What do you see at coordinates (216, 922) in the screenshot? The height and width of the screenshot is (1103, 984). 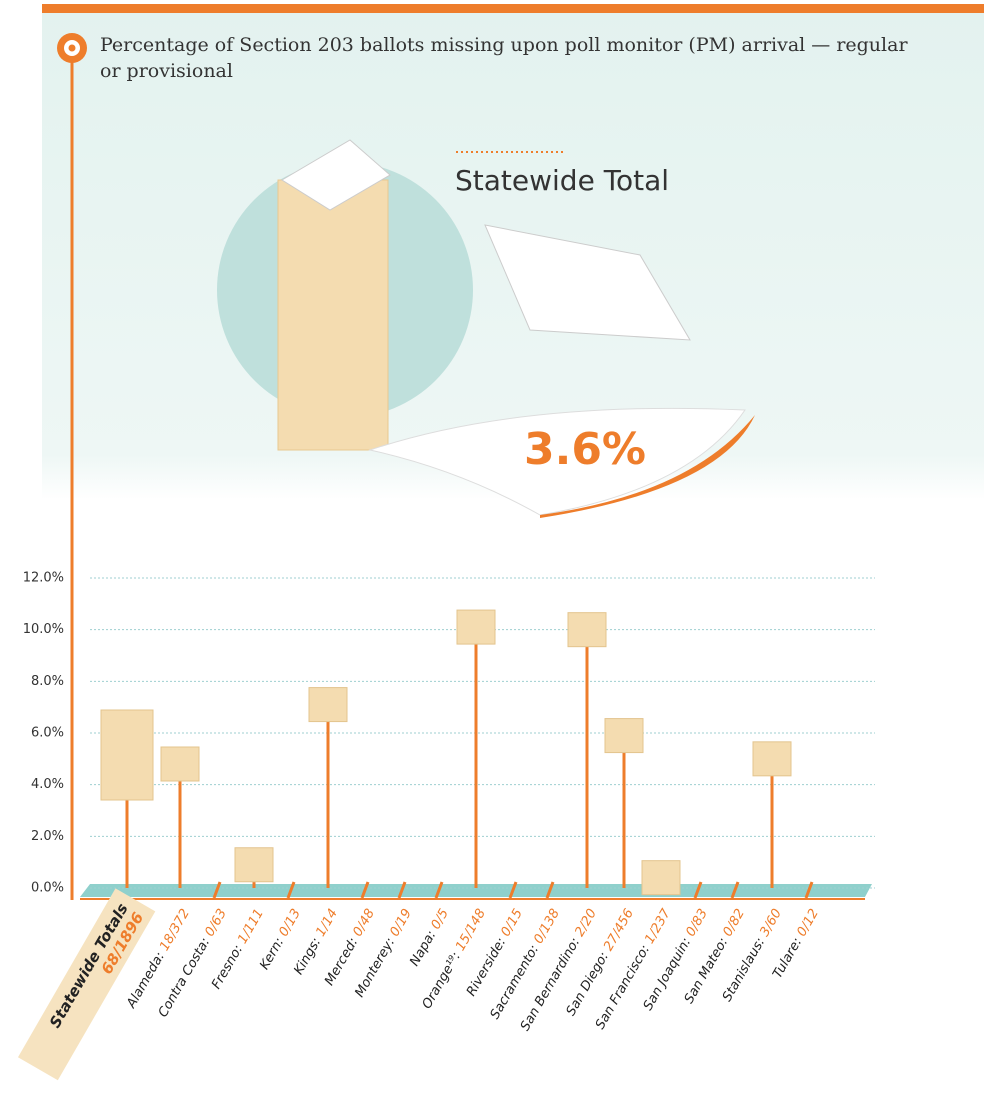 I see `x-tick-count: 0/63` at bounding box center [216, 922].